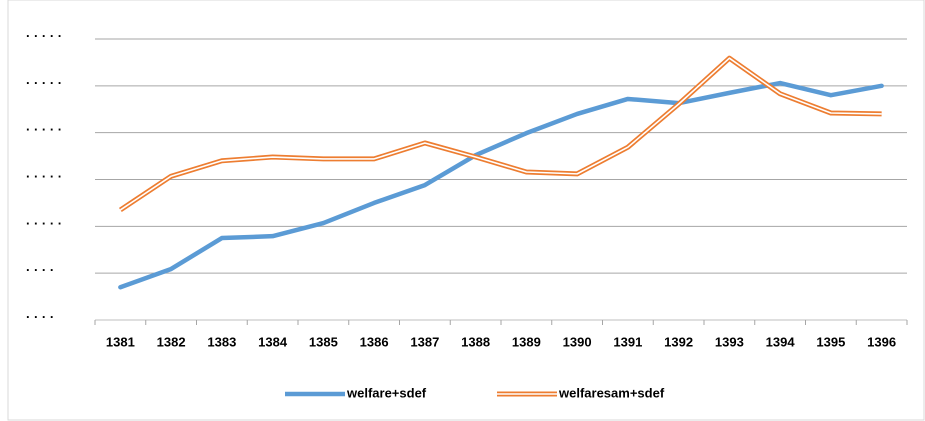 This screenshot has height=421, width=925. I want to click on x-tick-label: 1387, so click(424, 341).